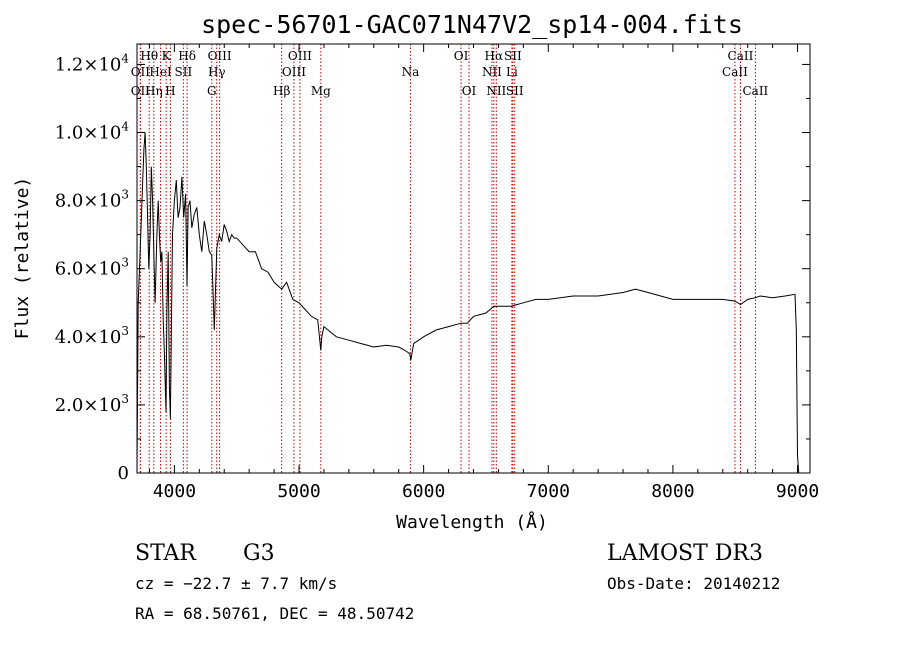  I want to click on x-tick-label: 9000, so click(797, 491).